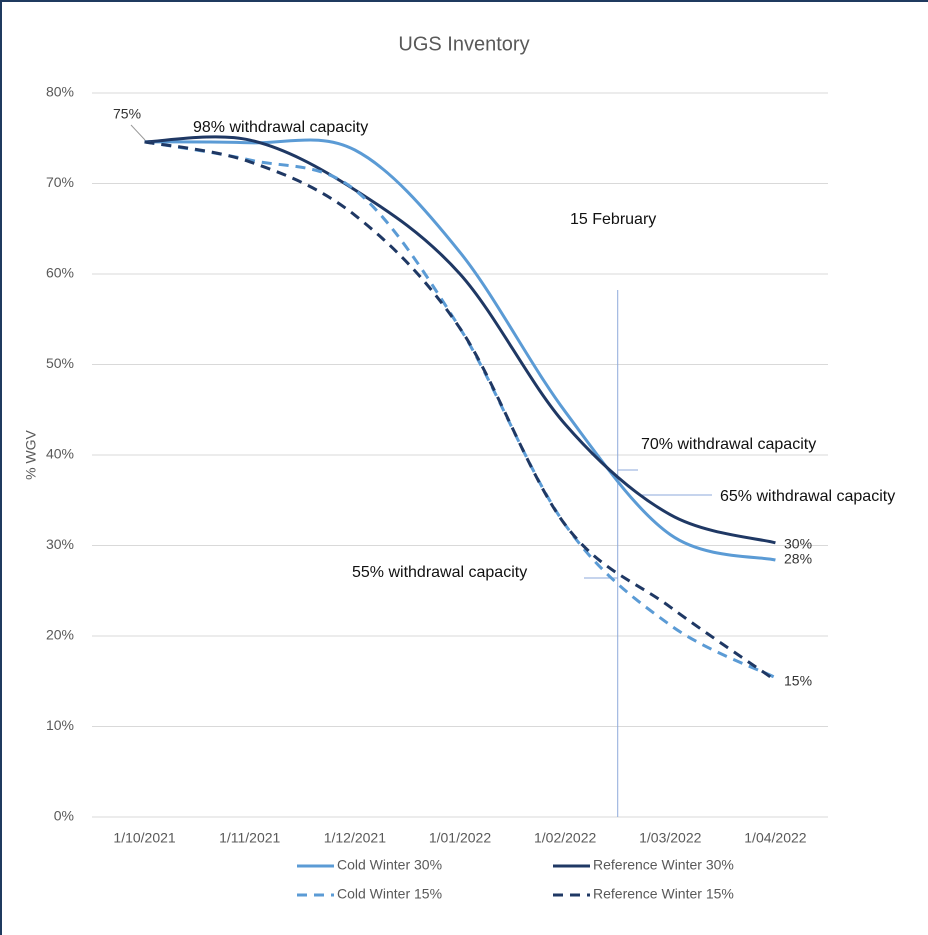 The width and height of the screenshot is (928, 935). What do you see at coordinates (355, 838) in the screenshot?
I see `x-tick-label: 1/12/2021` at bounding box center [355, 838].